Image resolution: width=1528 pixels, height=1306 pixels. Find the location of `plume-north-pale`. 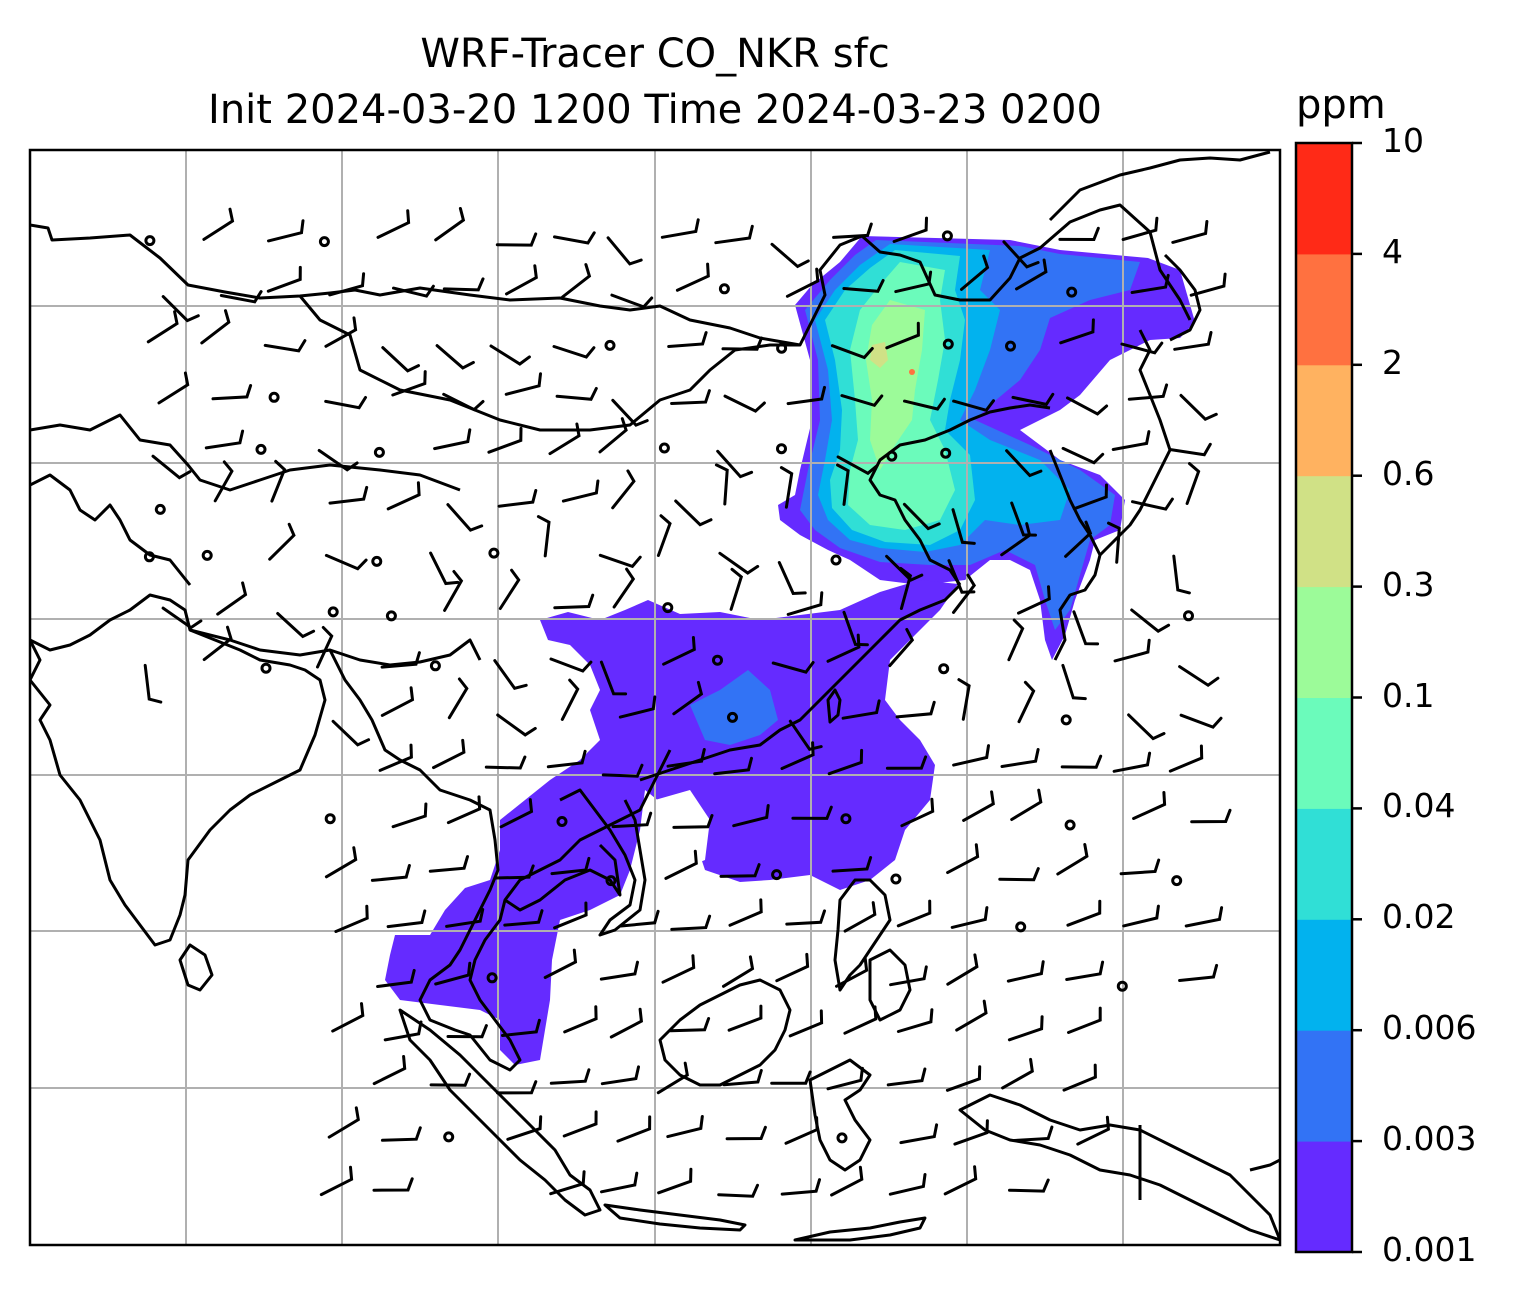

plume-north-pale is located at coordinates (895, 385).